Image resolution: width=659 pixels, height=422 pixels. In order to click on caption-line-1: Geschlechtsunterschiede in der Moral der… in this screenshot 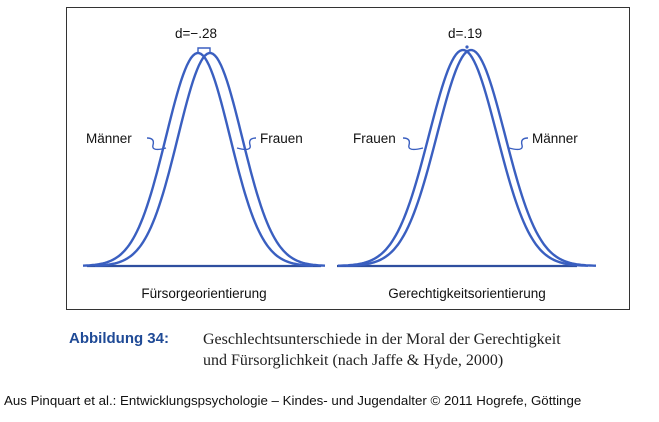, I will do `click(382, 339)`.